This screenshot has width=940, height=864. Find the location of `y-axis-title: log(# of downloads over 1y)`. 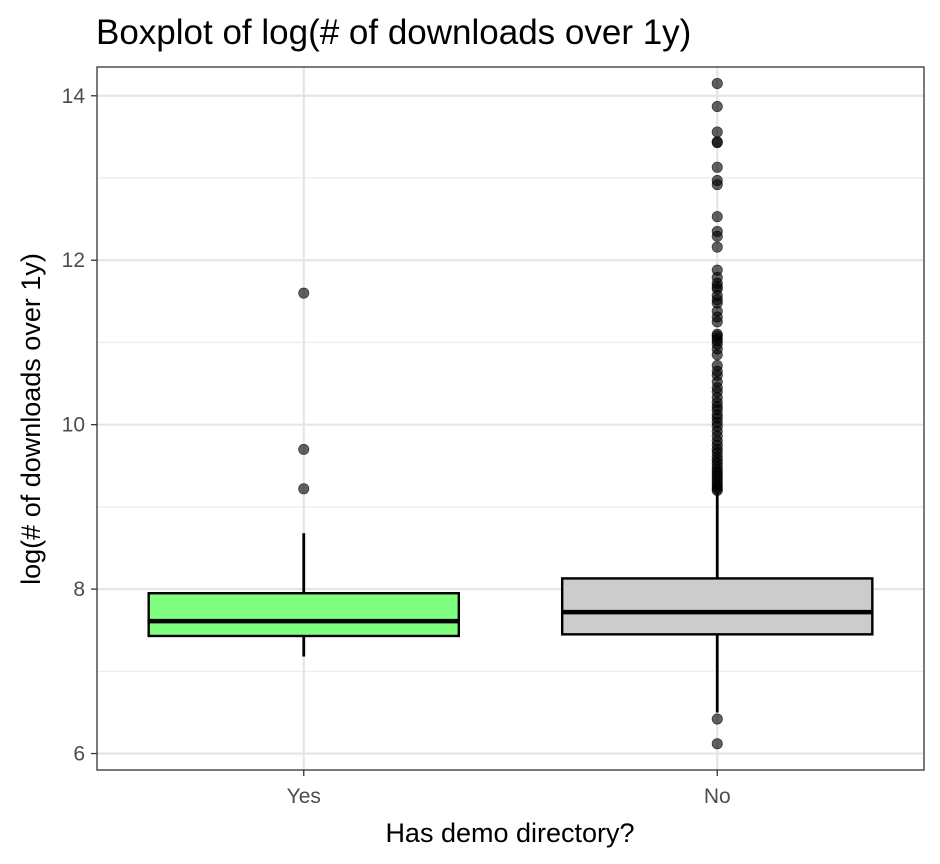

y-axis-title: log(# of downloads over 1y) is located at coordinates (31, 419).